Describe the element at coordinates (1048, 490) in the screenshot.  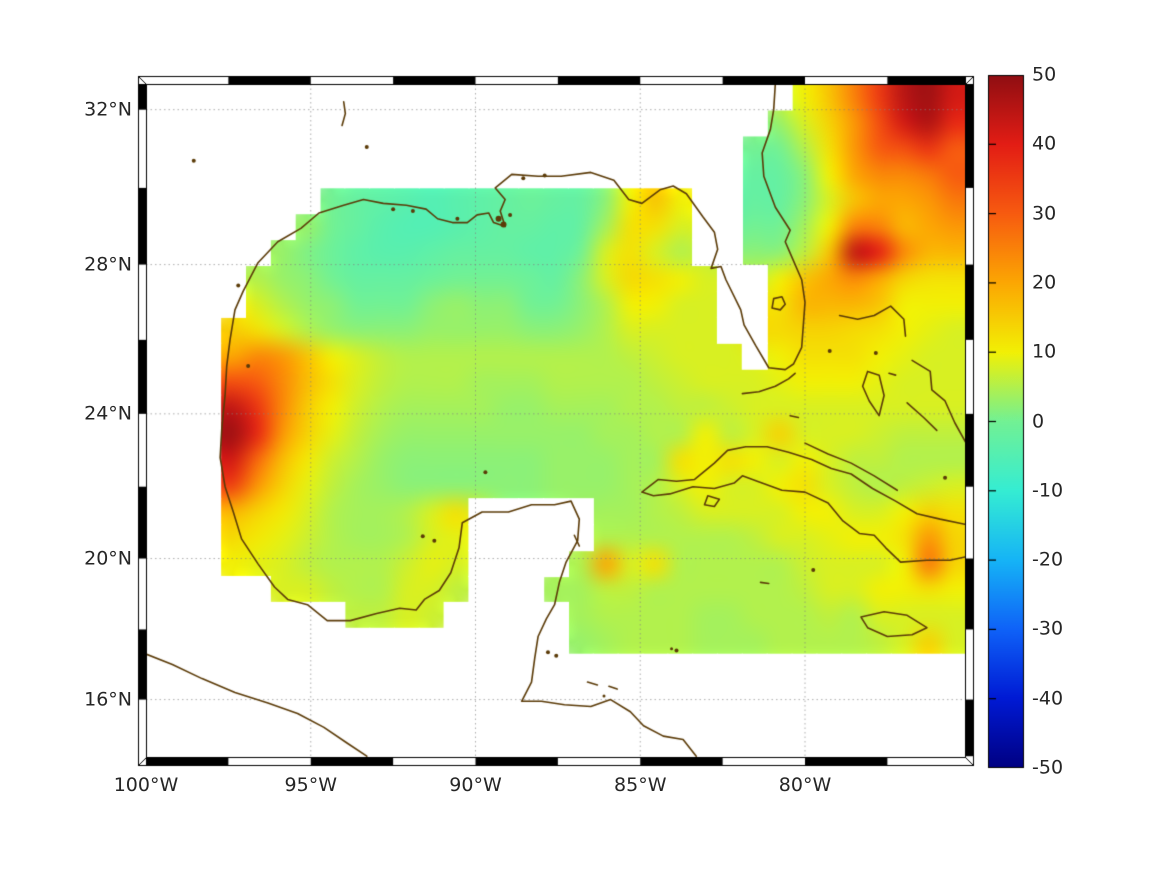
I see `colorbar-tick-label: -10` at that location.